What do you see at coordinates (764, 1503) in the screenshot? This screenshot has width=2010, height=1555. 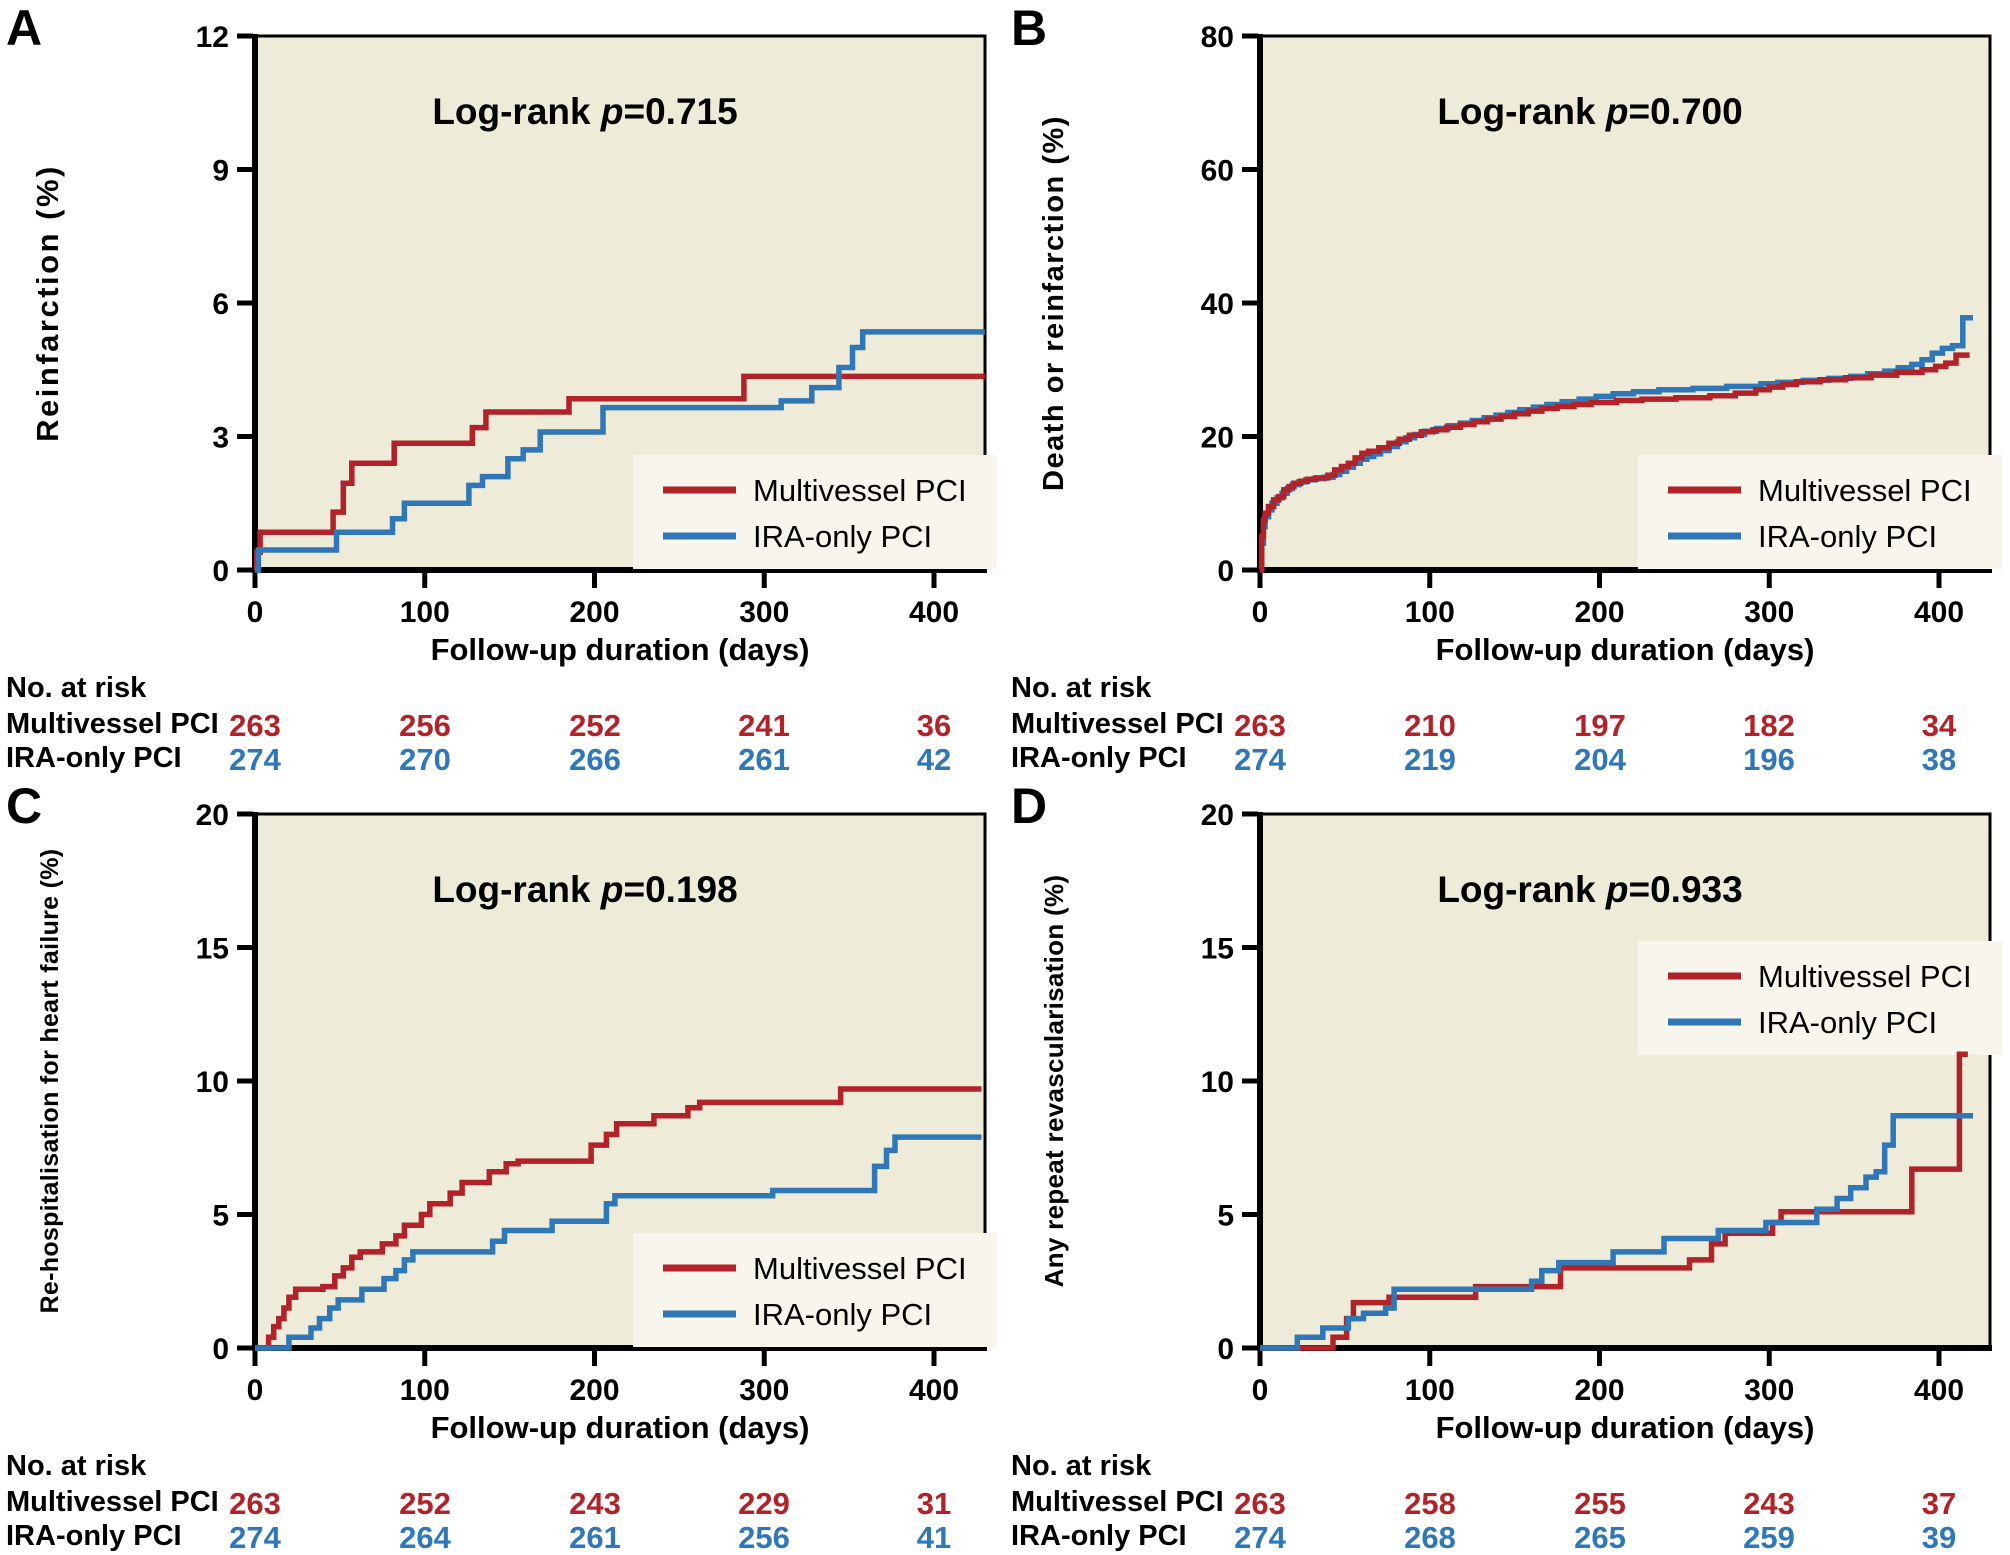 I see `at-risk-value: 229` at bounding box center [764, 1503].